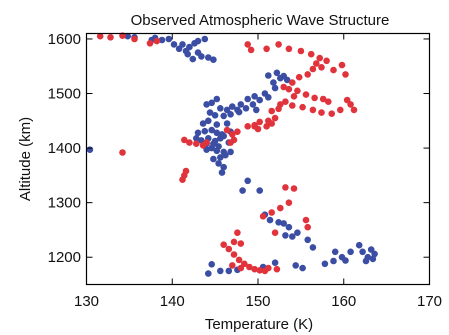 The height and width of the screenshot is (335, 449). Describe the element at coordinates (25, 159) in the screenshot. I see `y-axis-label: Altitude (km)` at that location.